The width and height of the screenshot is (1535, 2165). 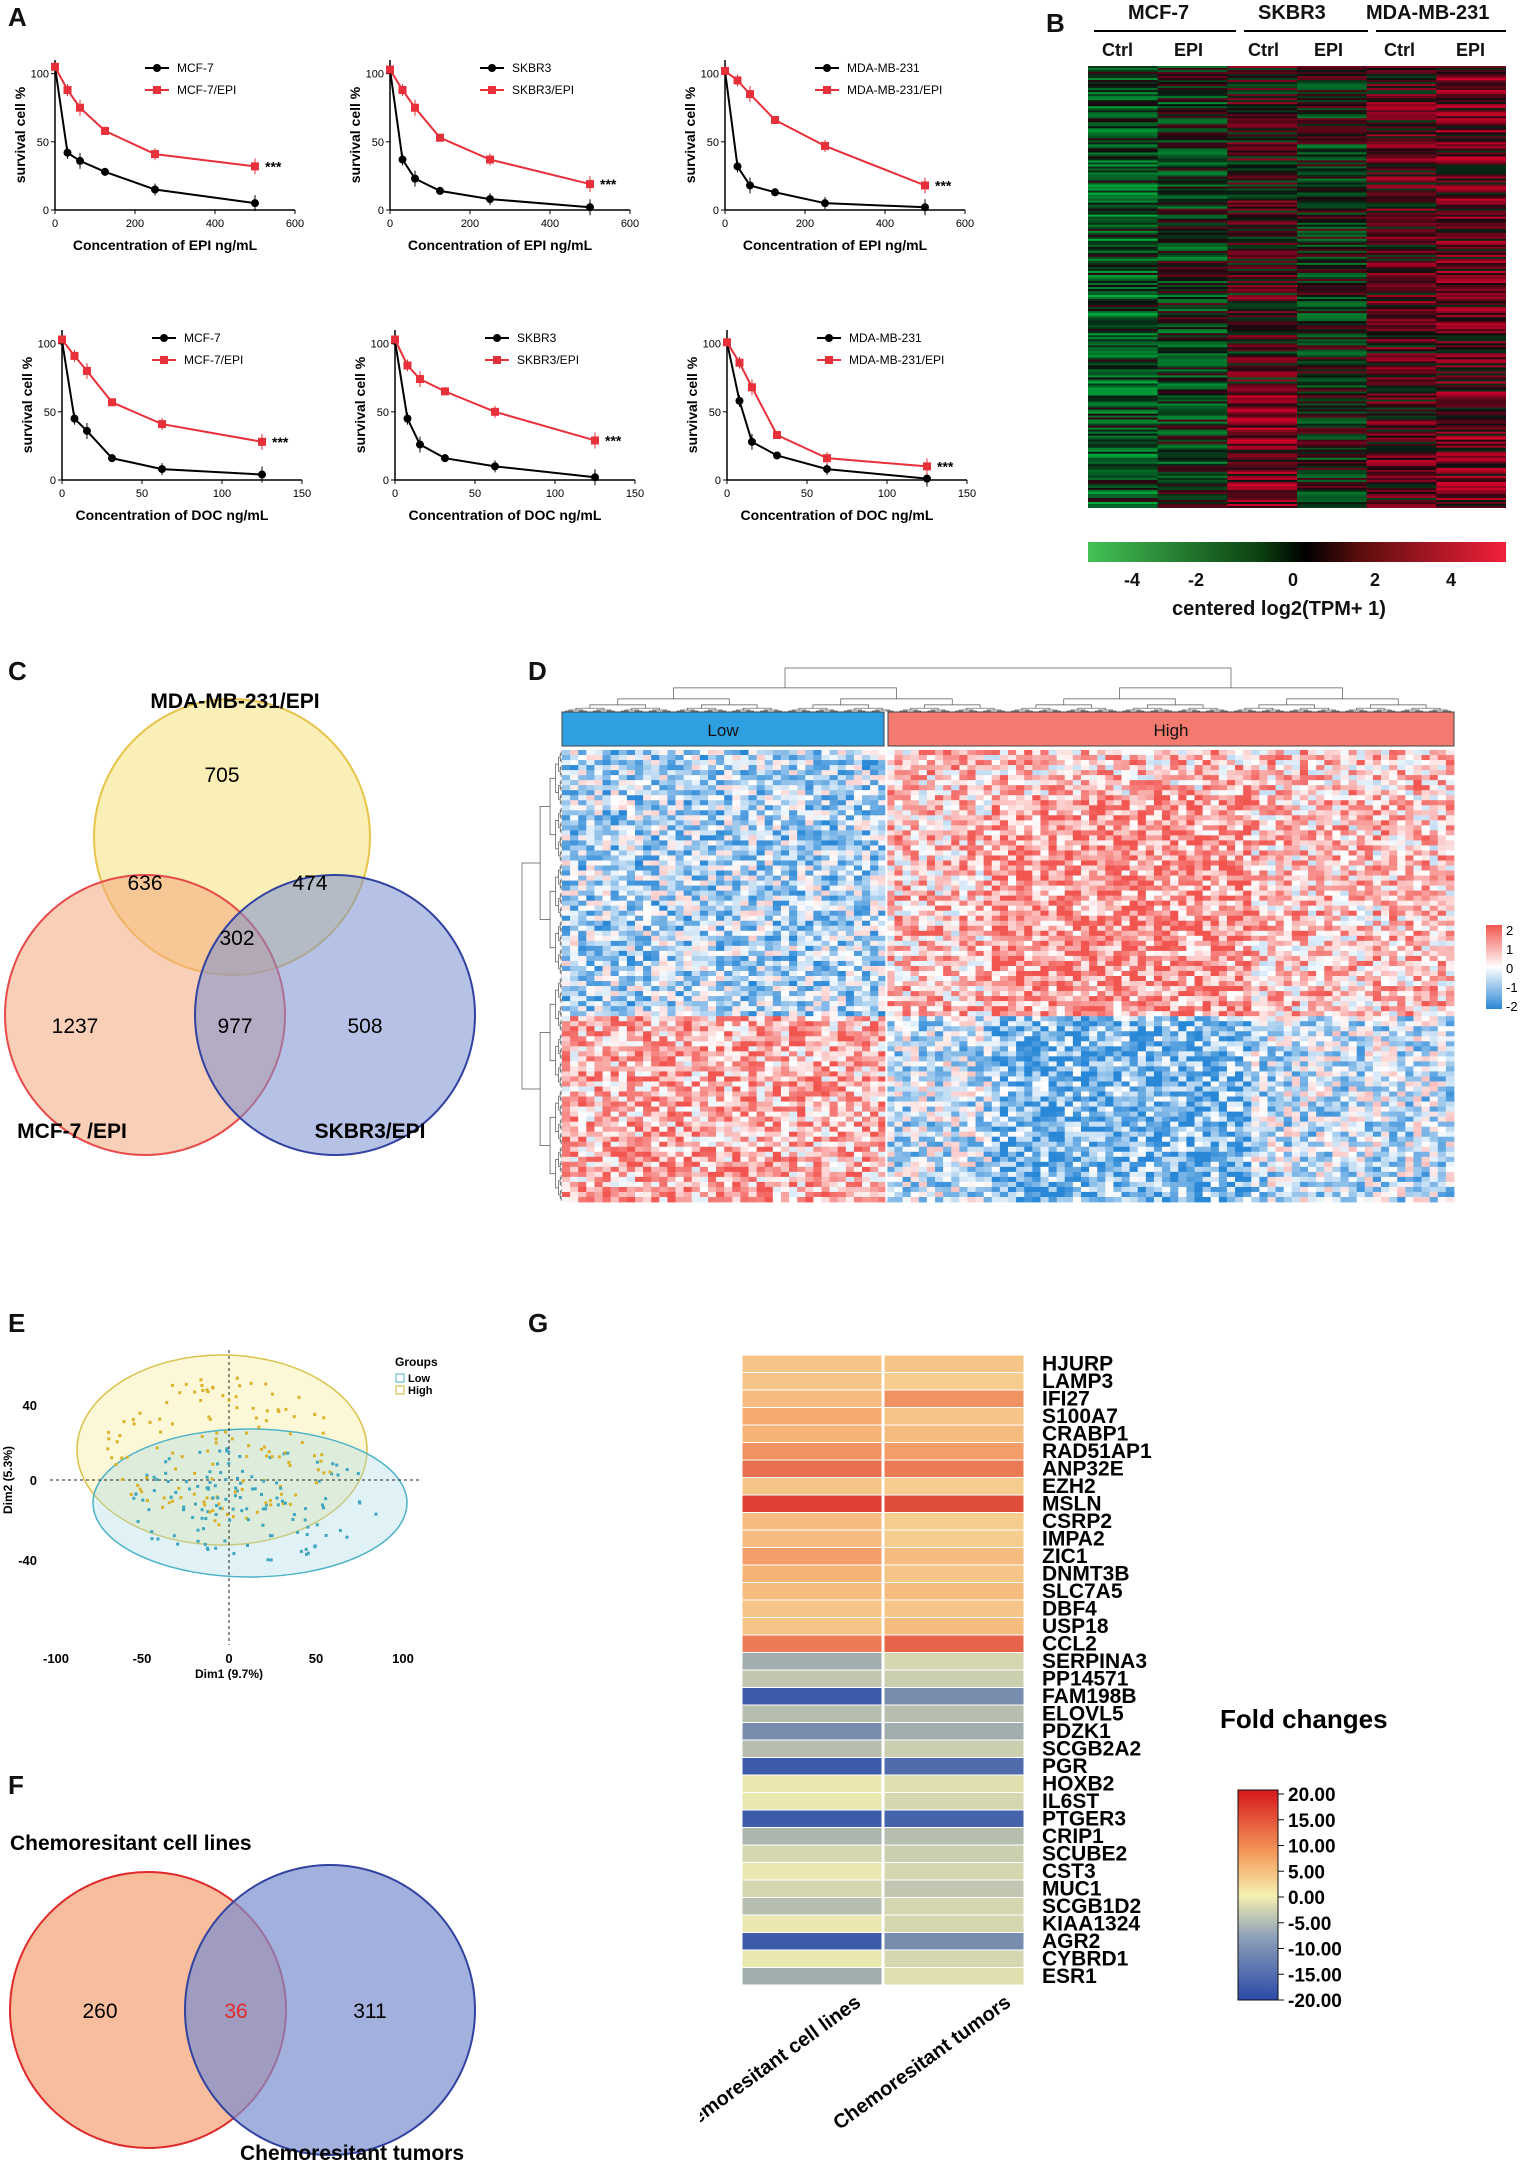 What do you see at coordinates (825, 139) in the screenshot?
I see `series-line` at bounding box center [825, 139].